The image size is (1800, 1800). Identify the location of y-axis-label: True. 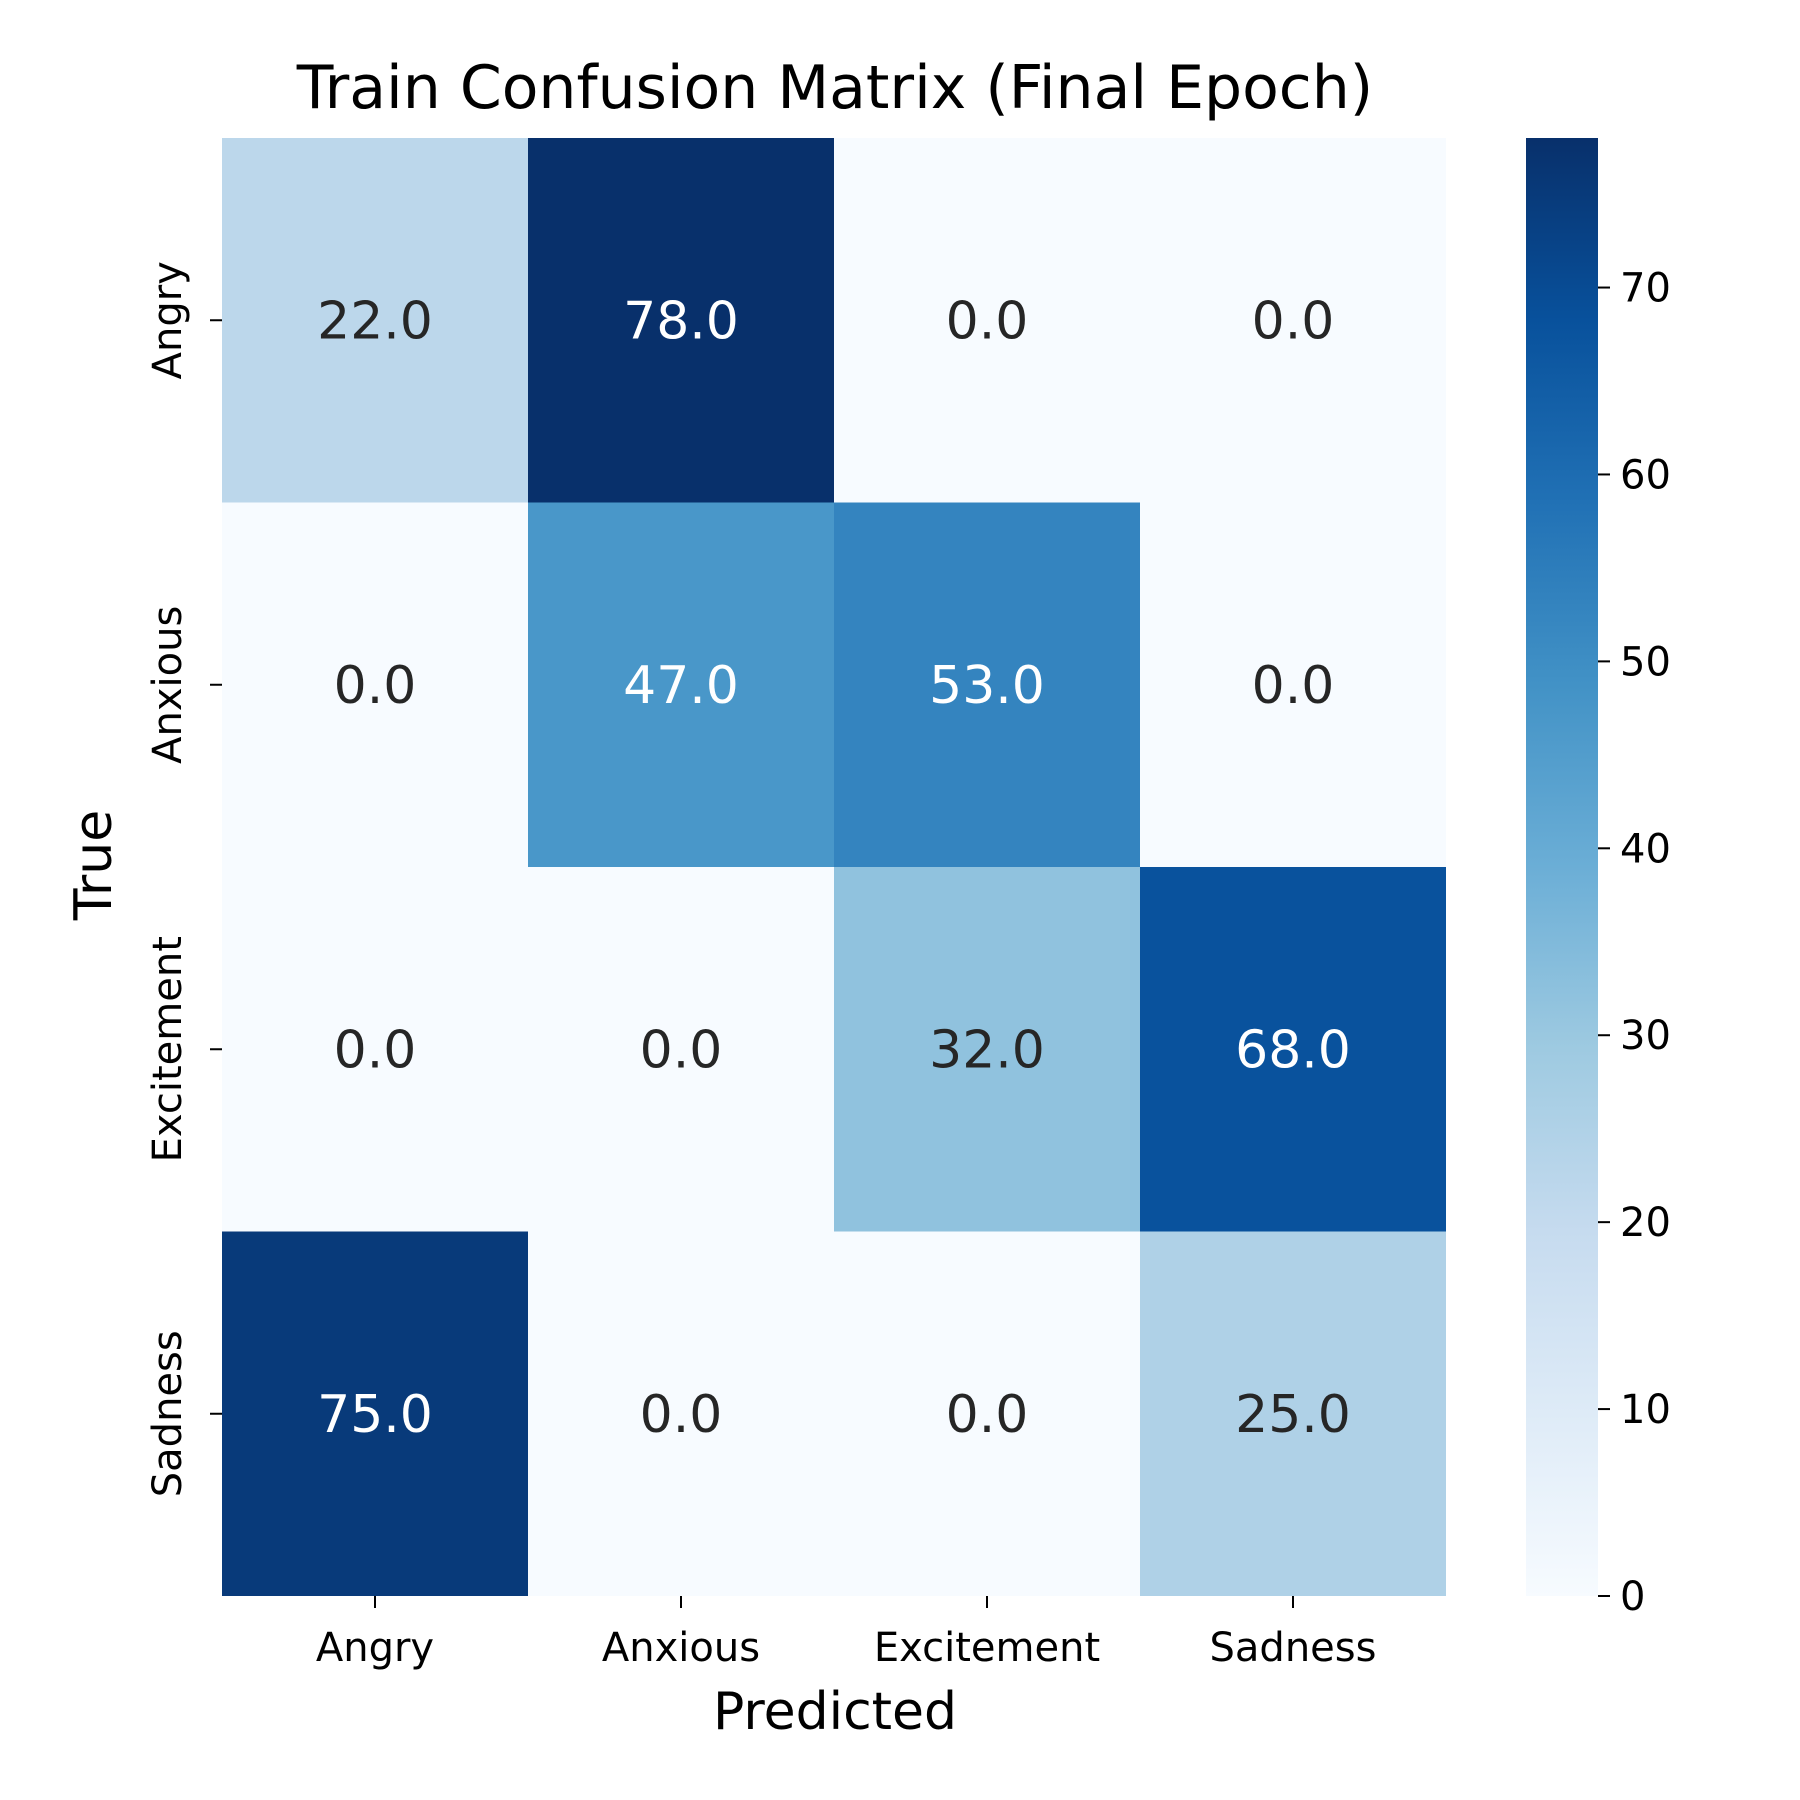
(94, 865).